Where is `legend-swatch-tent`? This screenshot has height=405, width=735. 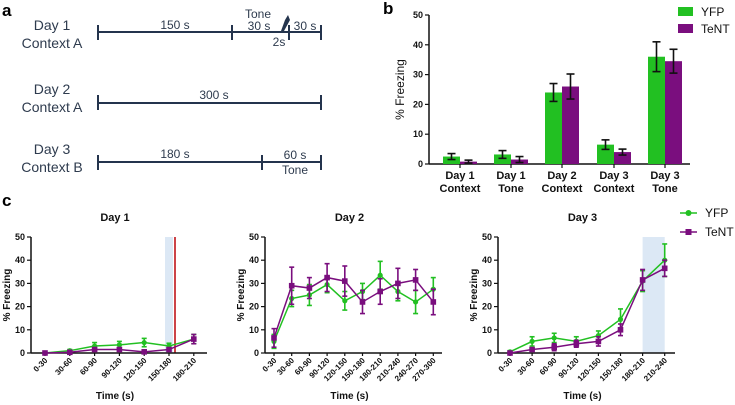 legend-swatch-tent is located at coordinates (685, 28).